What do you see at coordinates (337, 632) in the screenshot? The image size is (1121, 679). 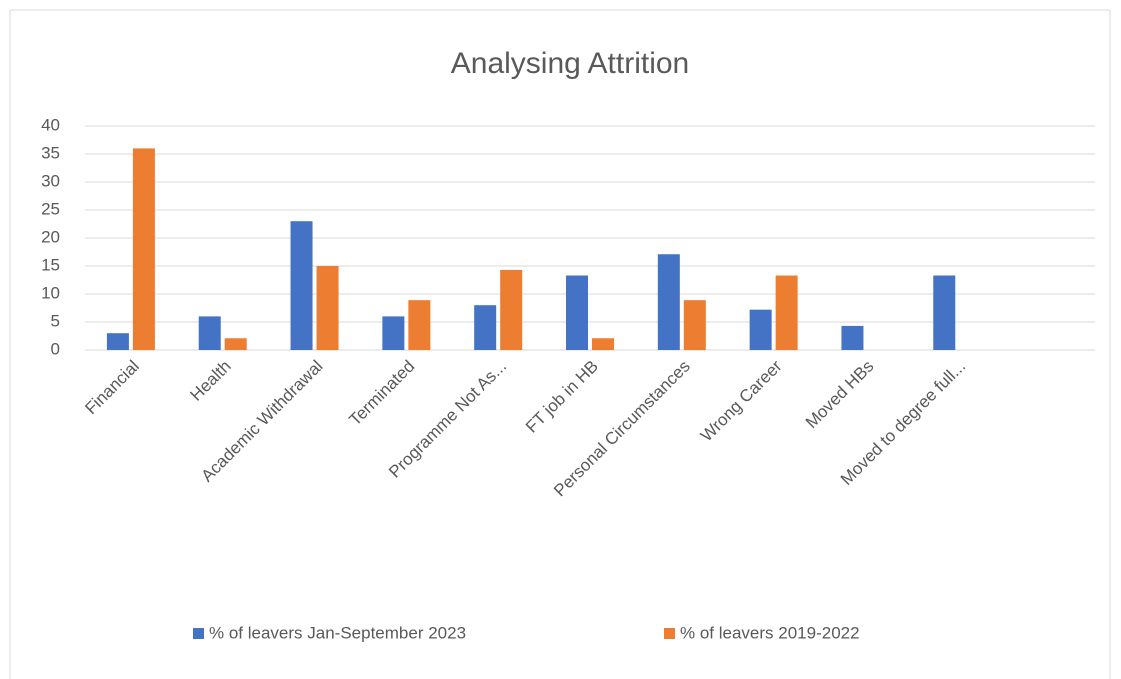 I see `legend-label: % of leavers Jan-September 2023` at bounding box center [337, 632].